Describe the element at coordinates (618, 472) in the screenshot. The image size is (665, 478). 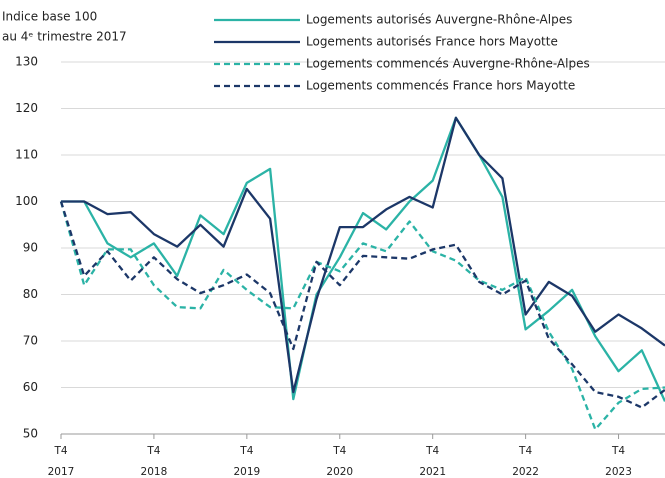
I see `x-tick-label: 2023` at that location.